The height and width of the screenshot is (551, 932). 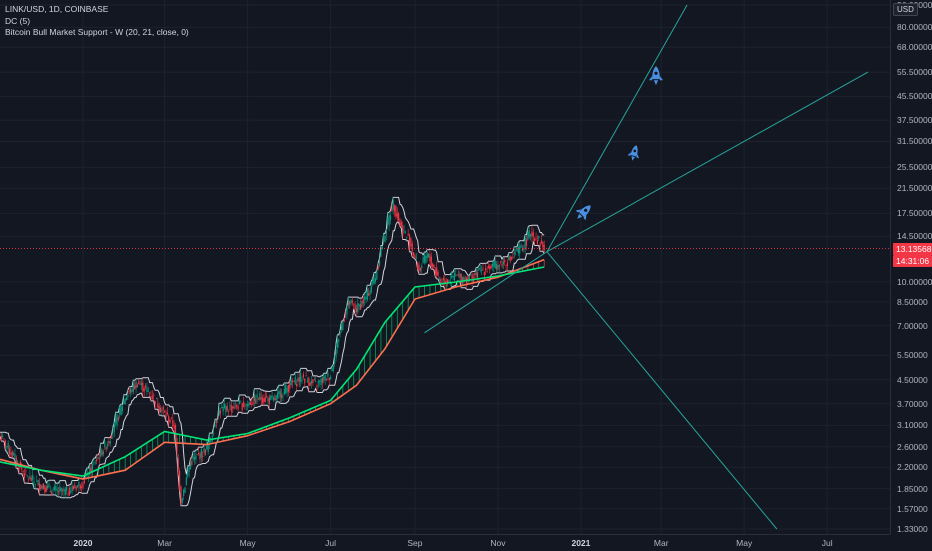 I want to click on y-tick-label: 3.70000, so click(x=912, y=403).